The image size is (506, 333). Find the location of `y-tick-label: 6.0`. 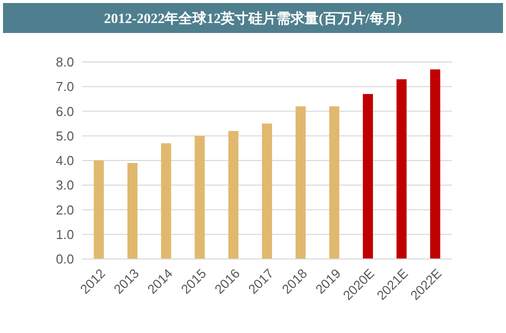

y-tick-label: 6.0 is located at coordinates (65, 111).